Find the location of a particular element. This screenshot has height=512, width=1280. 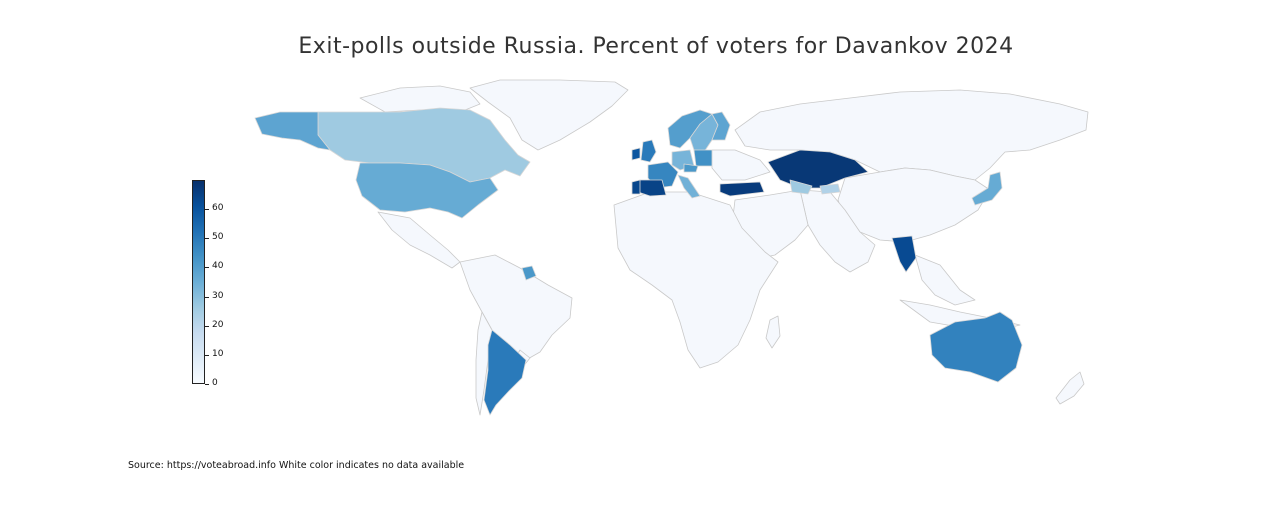

country-kyrgyzstan is located at coordinates (830, 189).